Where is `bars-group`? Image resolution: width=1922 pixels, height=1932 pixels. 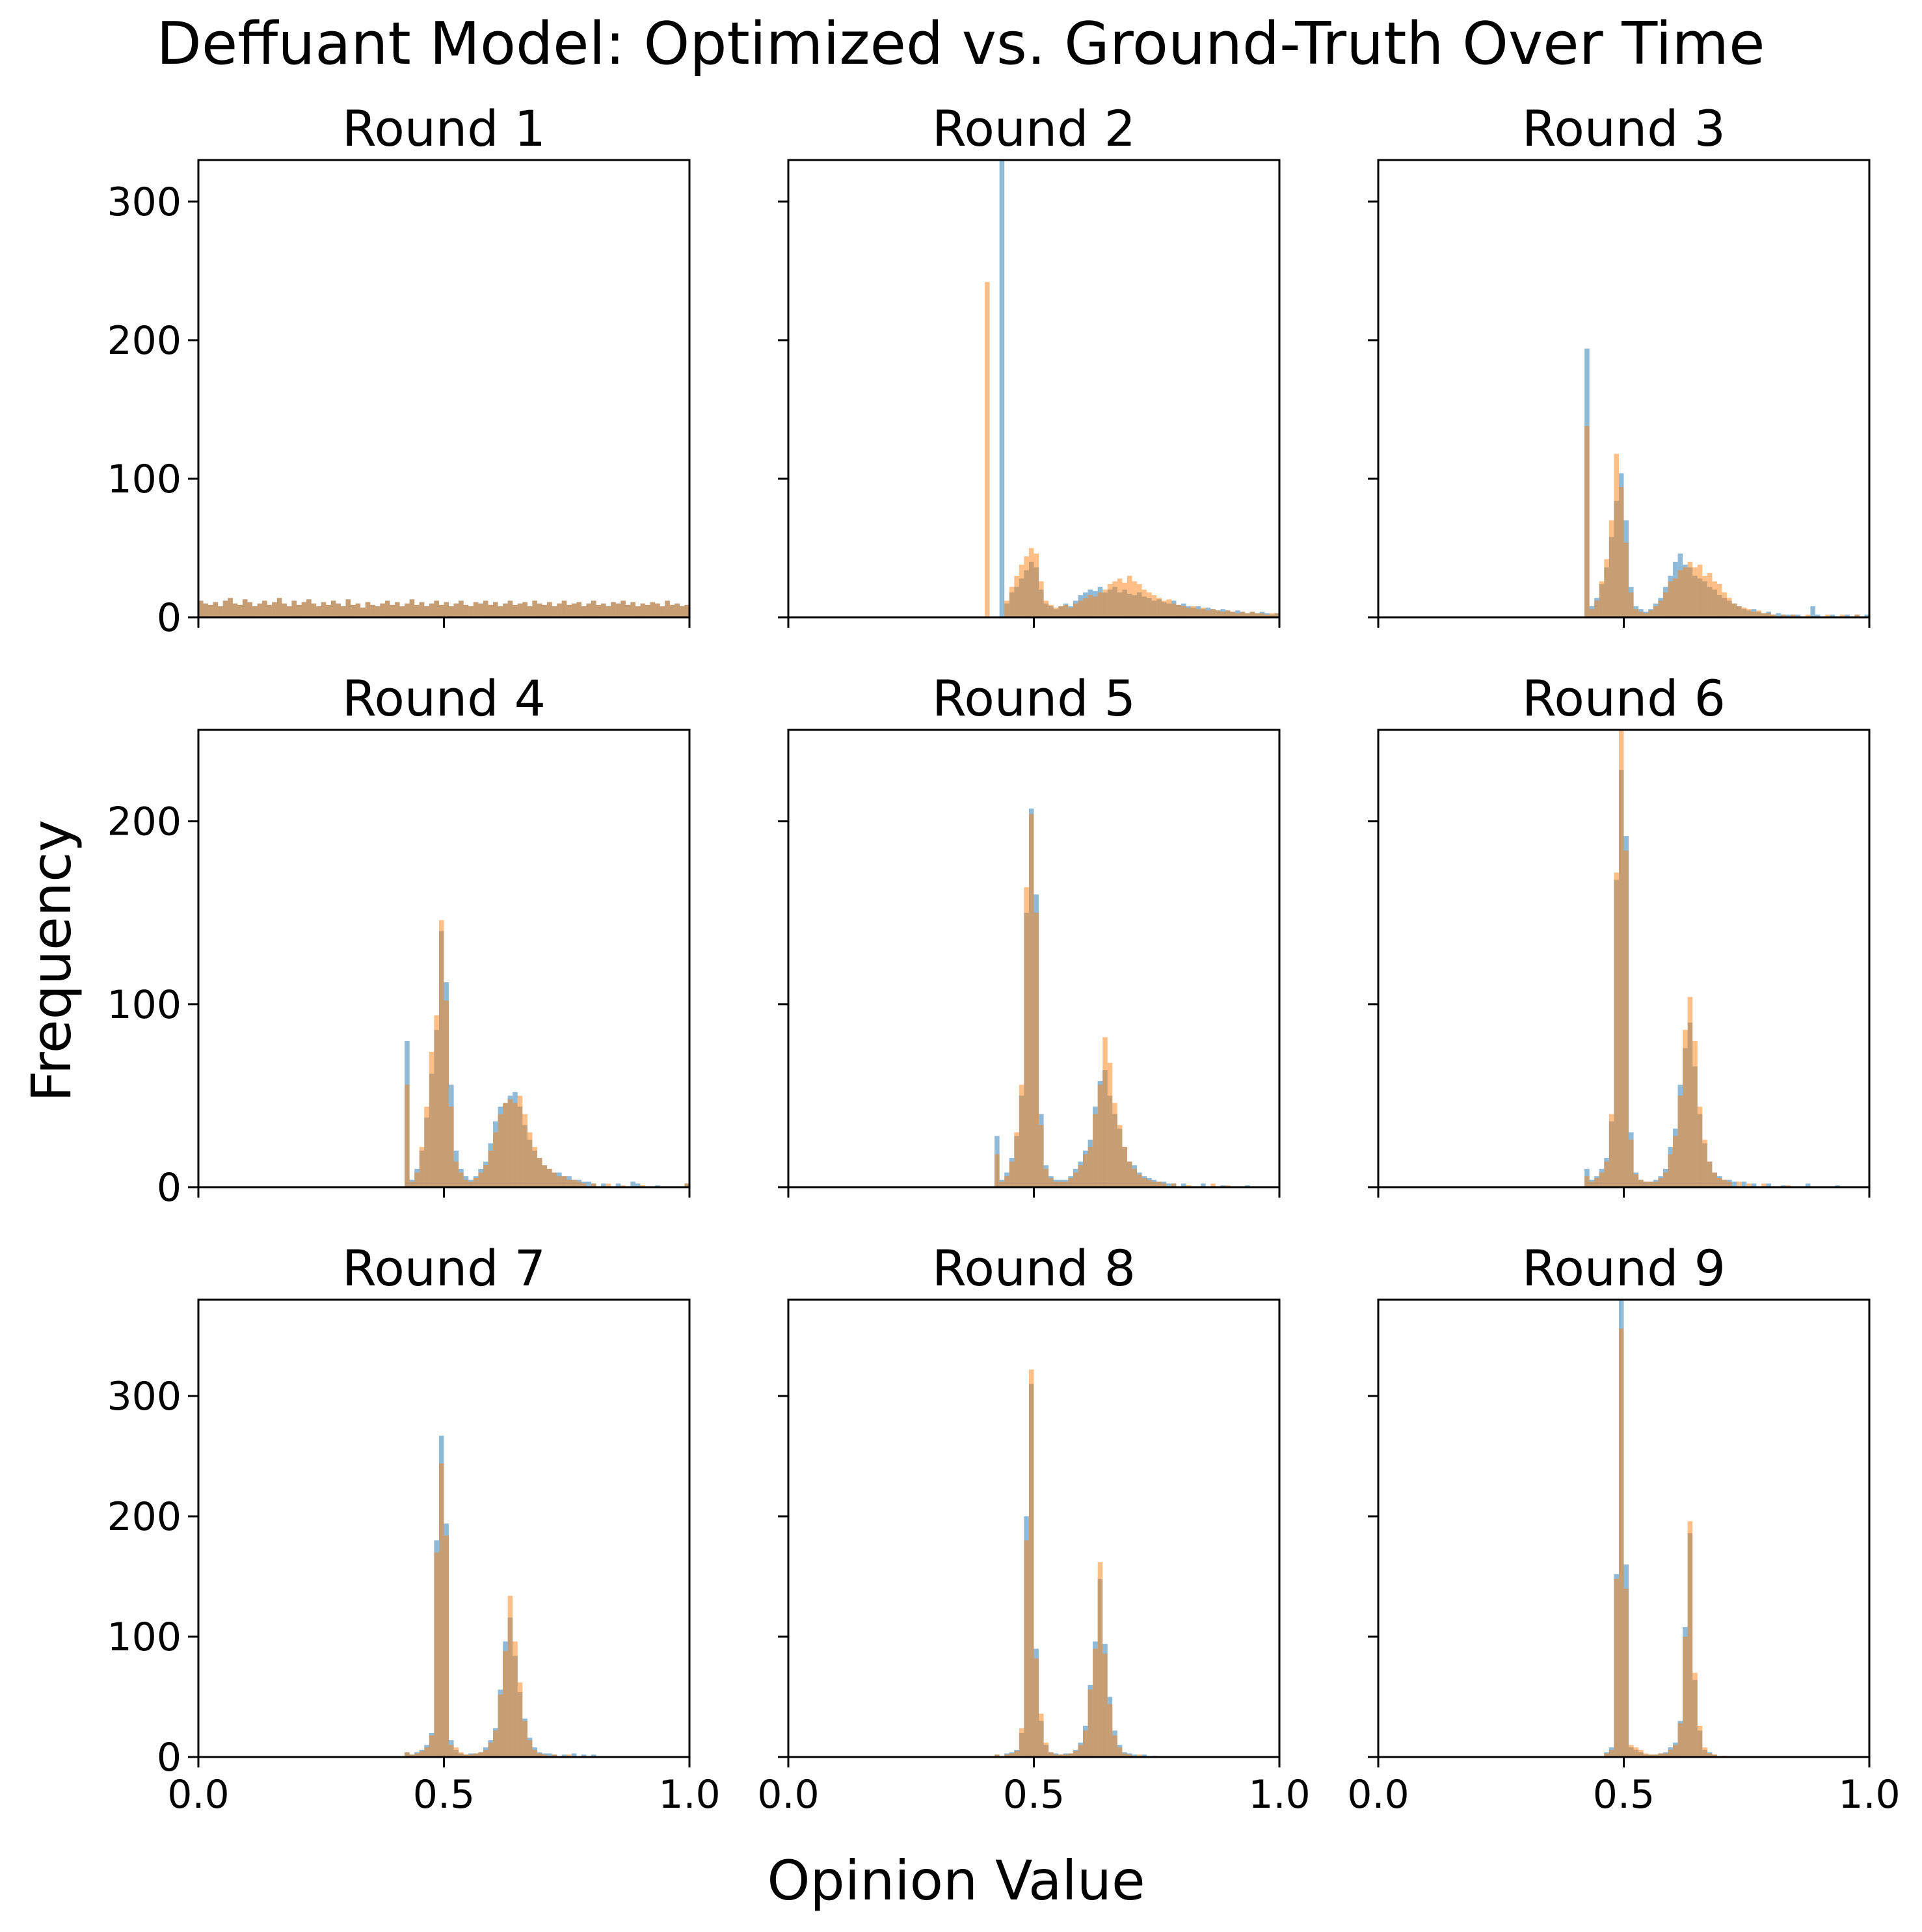
bars-group is located at coordinates (547, 1053).